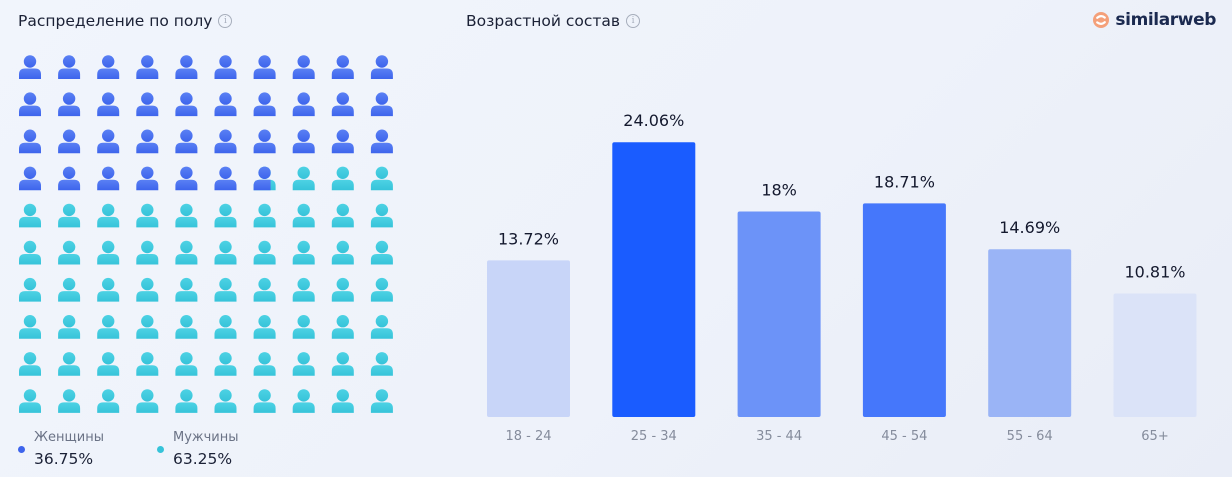  Describe the element at coordinates (904, 436) in the screenshot. I see `x-tick-label: 45 - 54` at that location.